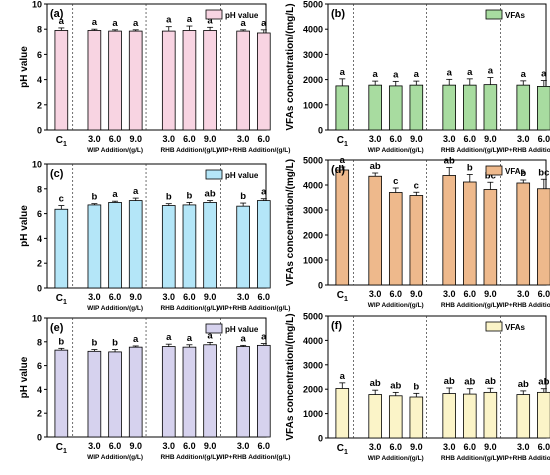 The width and height of the screenshot is (550, 475). What do you see at coordinates (189, 308) in the screenshot?
I see `group-label: RHB Addition/(g/L)` at bounding box center [189, 308].